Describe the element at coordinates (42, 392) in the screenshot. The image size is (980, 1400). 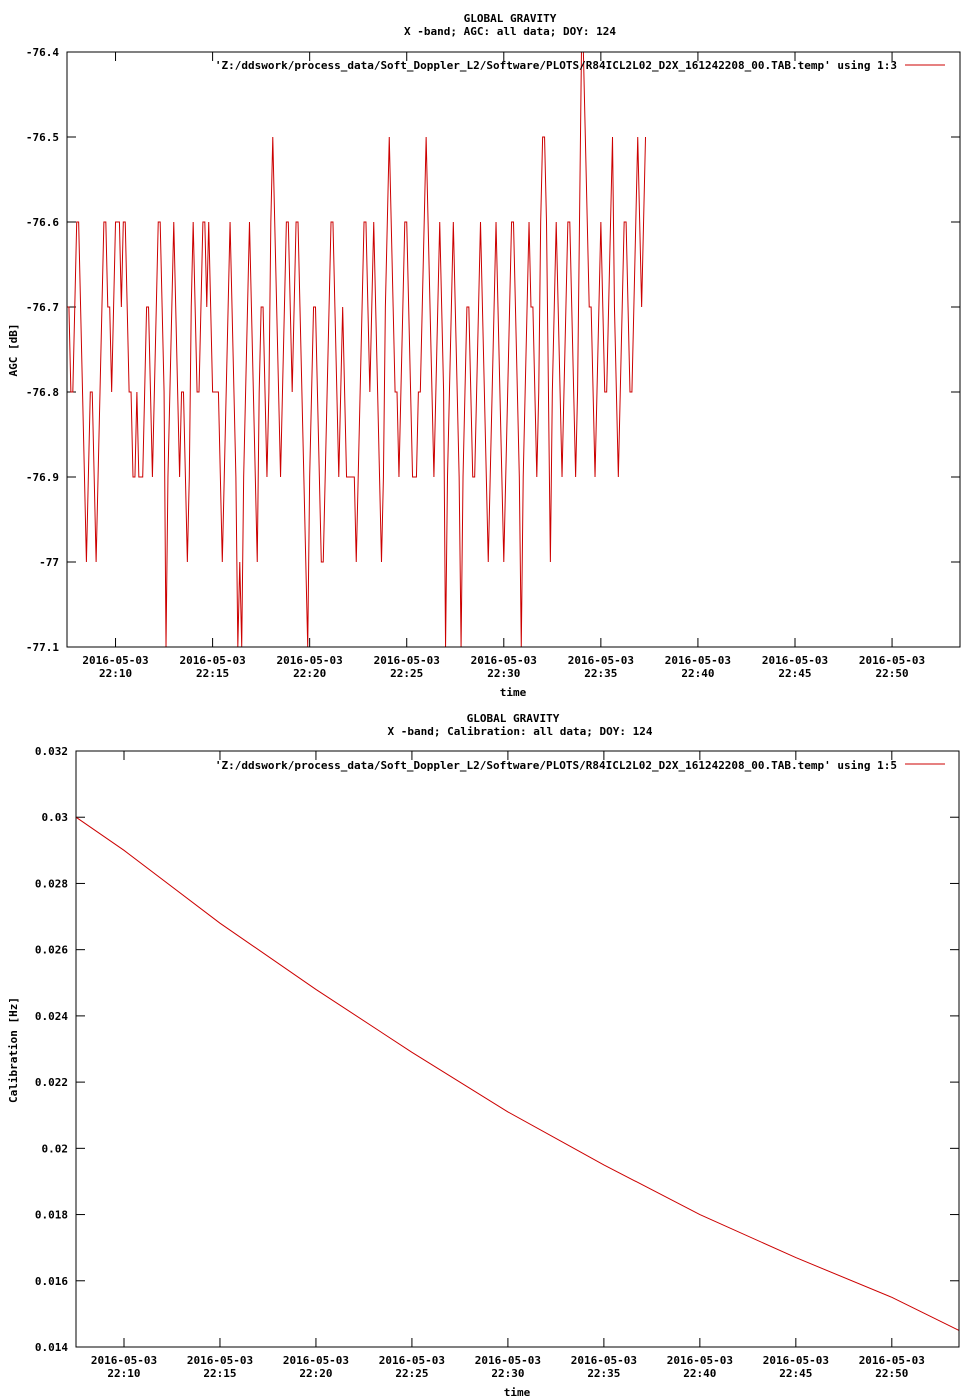
I see `y-tick-label: -76.8` at that location.